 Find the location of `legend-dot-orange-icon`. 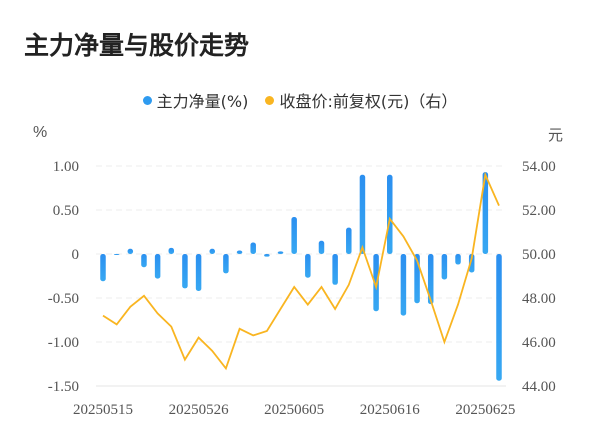

legend-dot-orange-icon is located at coordinates (270, 100).